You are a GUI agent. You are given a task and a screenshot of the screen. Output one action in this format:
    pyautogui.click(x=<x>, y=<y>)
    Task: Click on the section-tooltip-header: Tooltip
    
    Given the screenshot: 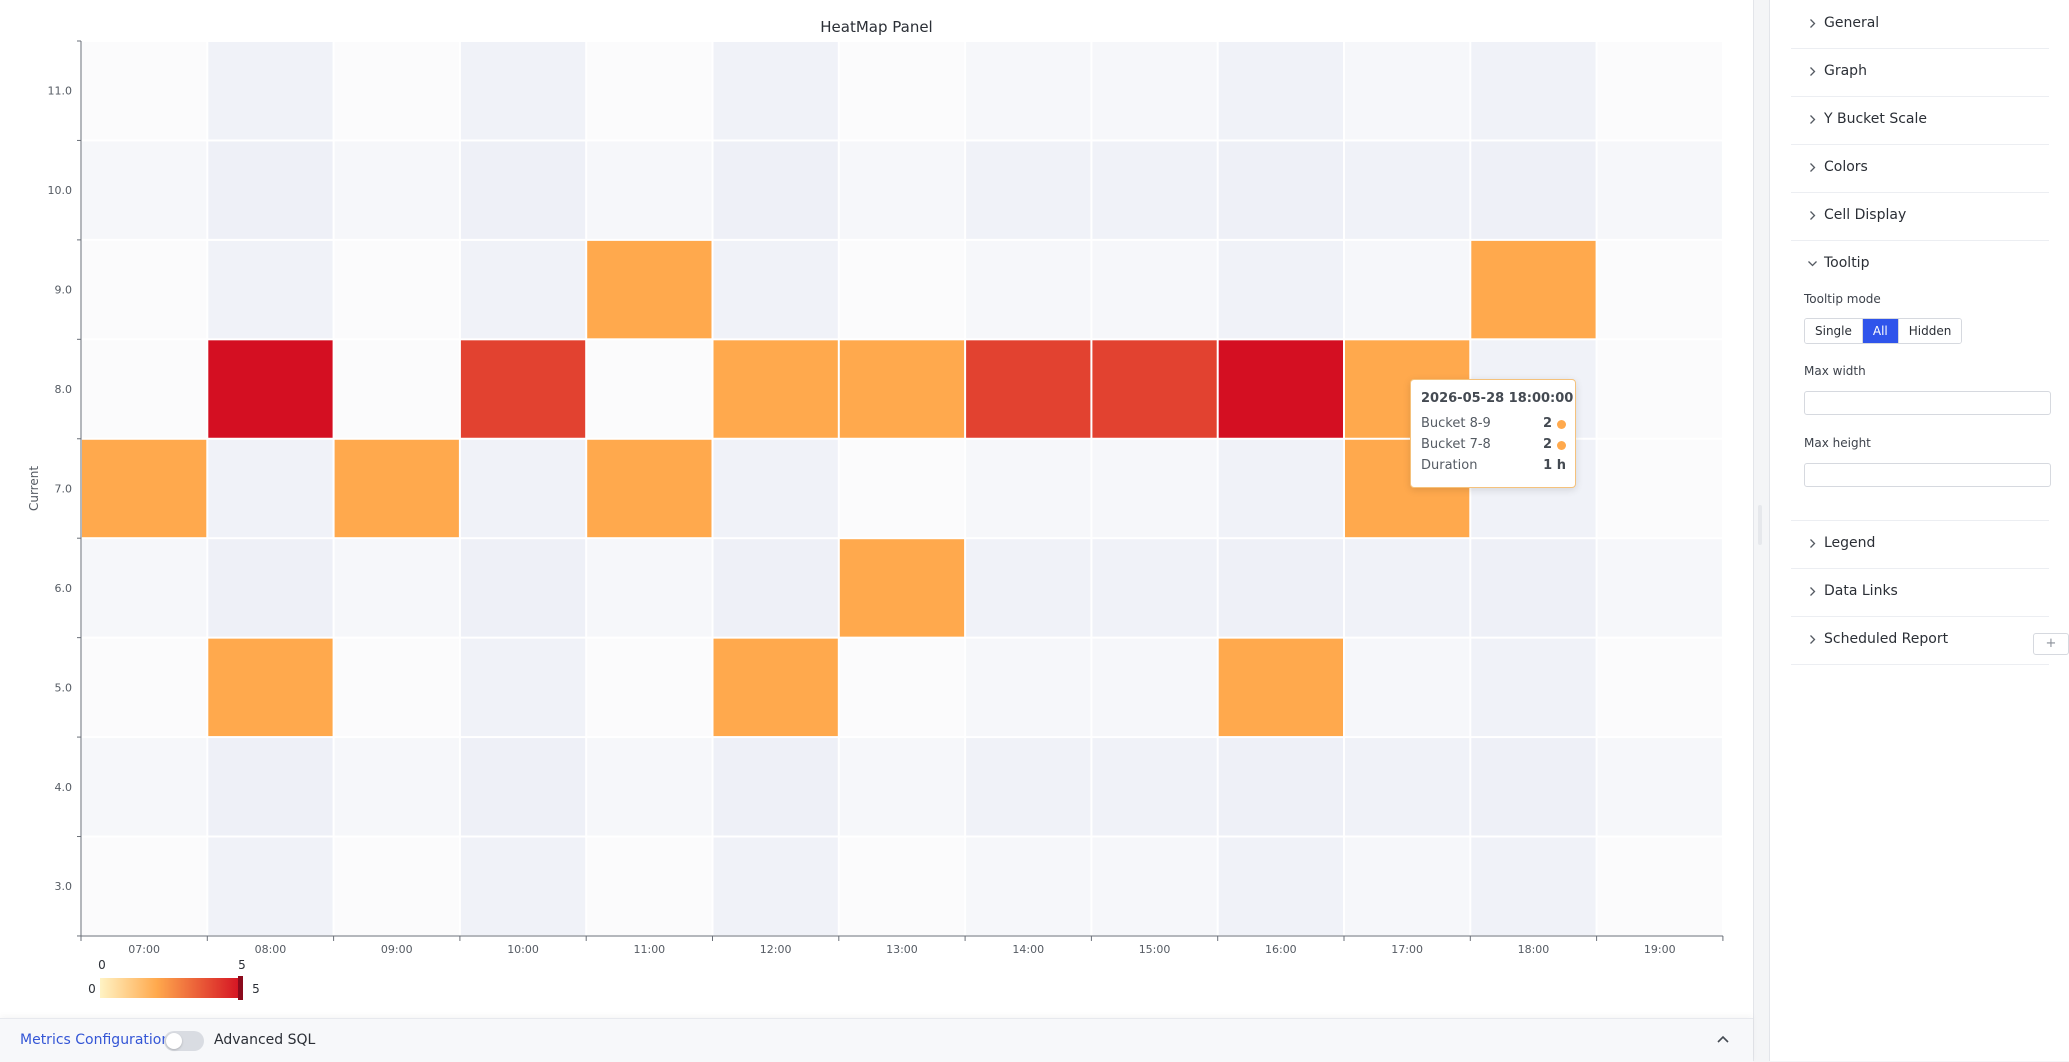 What is the action you would take?
    pyautogui.click(x=1920, y=264)
    